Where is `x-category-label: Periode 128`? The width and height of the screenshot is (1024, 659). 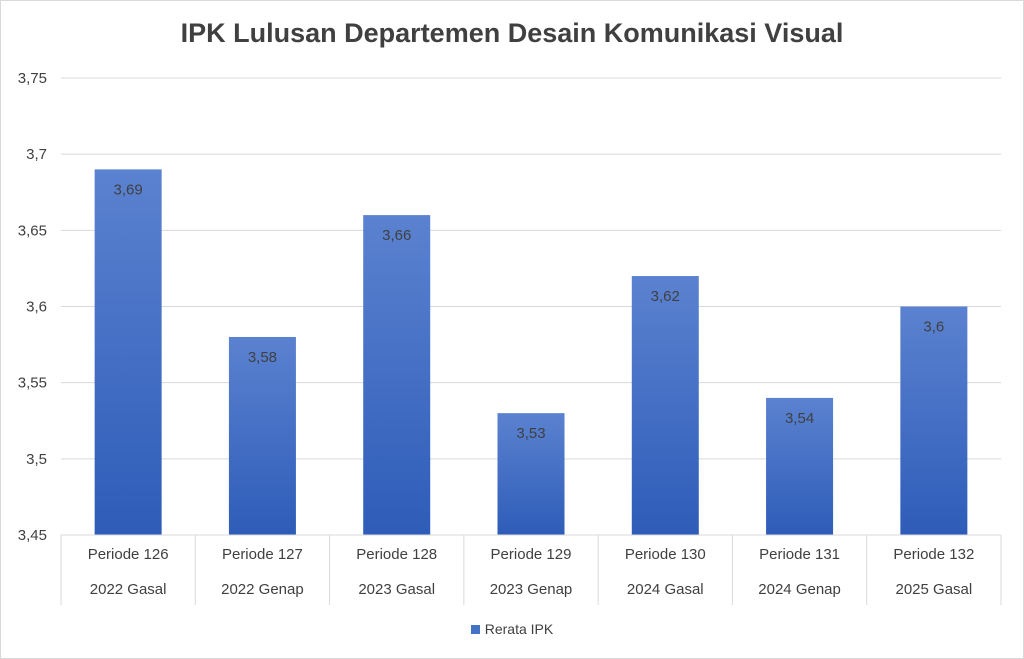
x-category-label: Periode 128 is located at coordinates (396, 554).